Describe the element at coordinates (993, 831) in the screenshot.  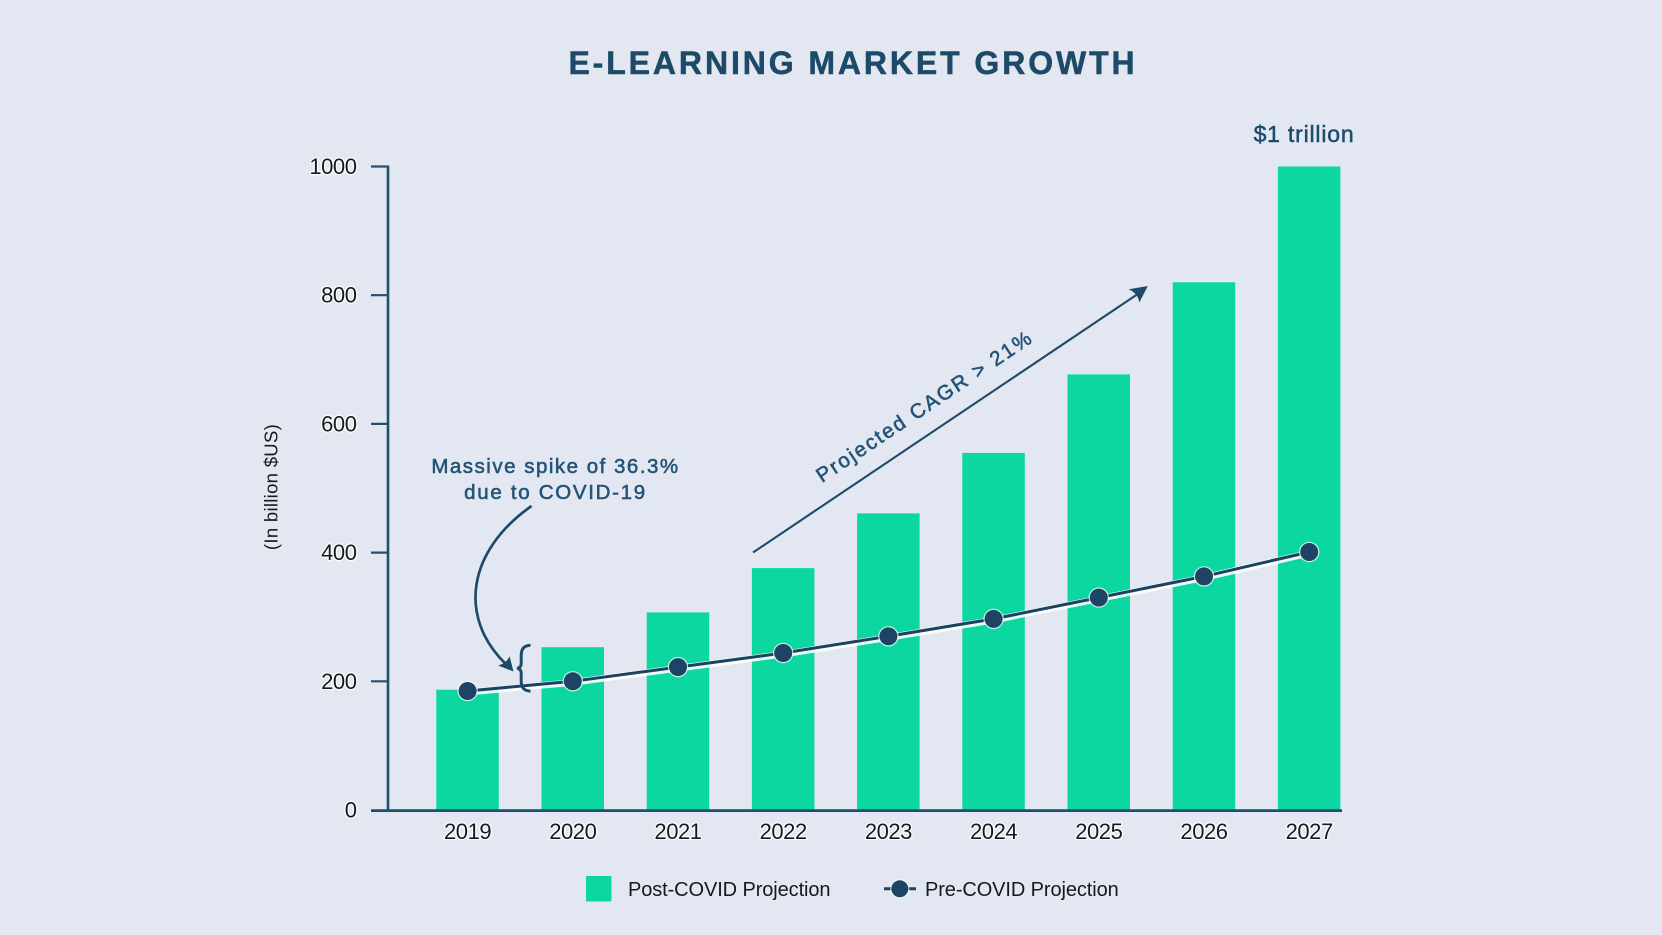
I see `svg-text: 2024` at that location.